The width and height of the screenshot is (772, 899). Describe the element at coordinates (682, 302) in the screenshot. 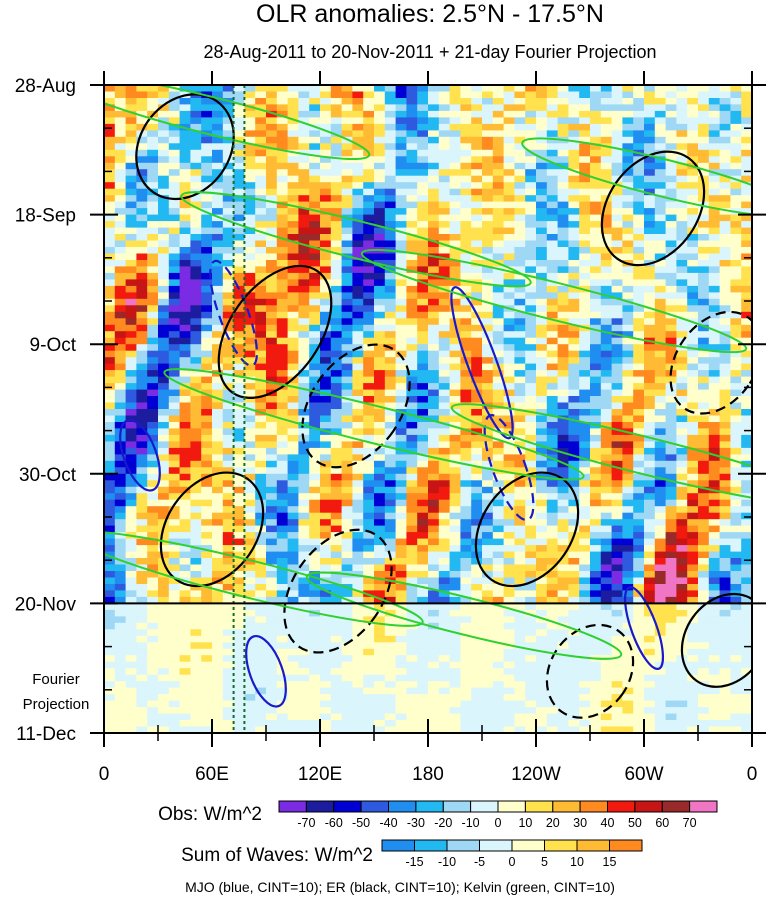

I see `field-cell-2033` at that location.